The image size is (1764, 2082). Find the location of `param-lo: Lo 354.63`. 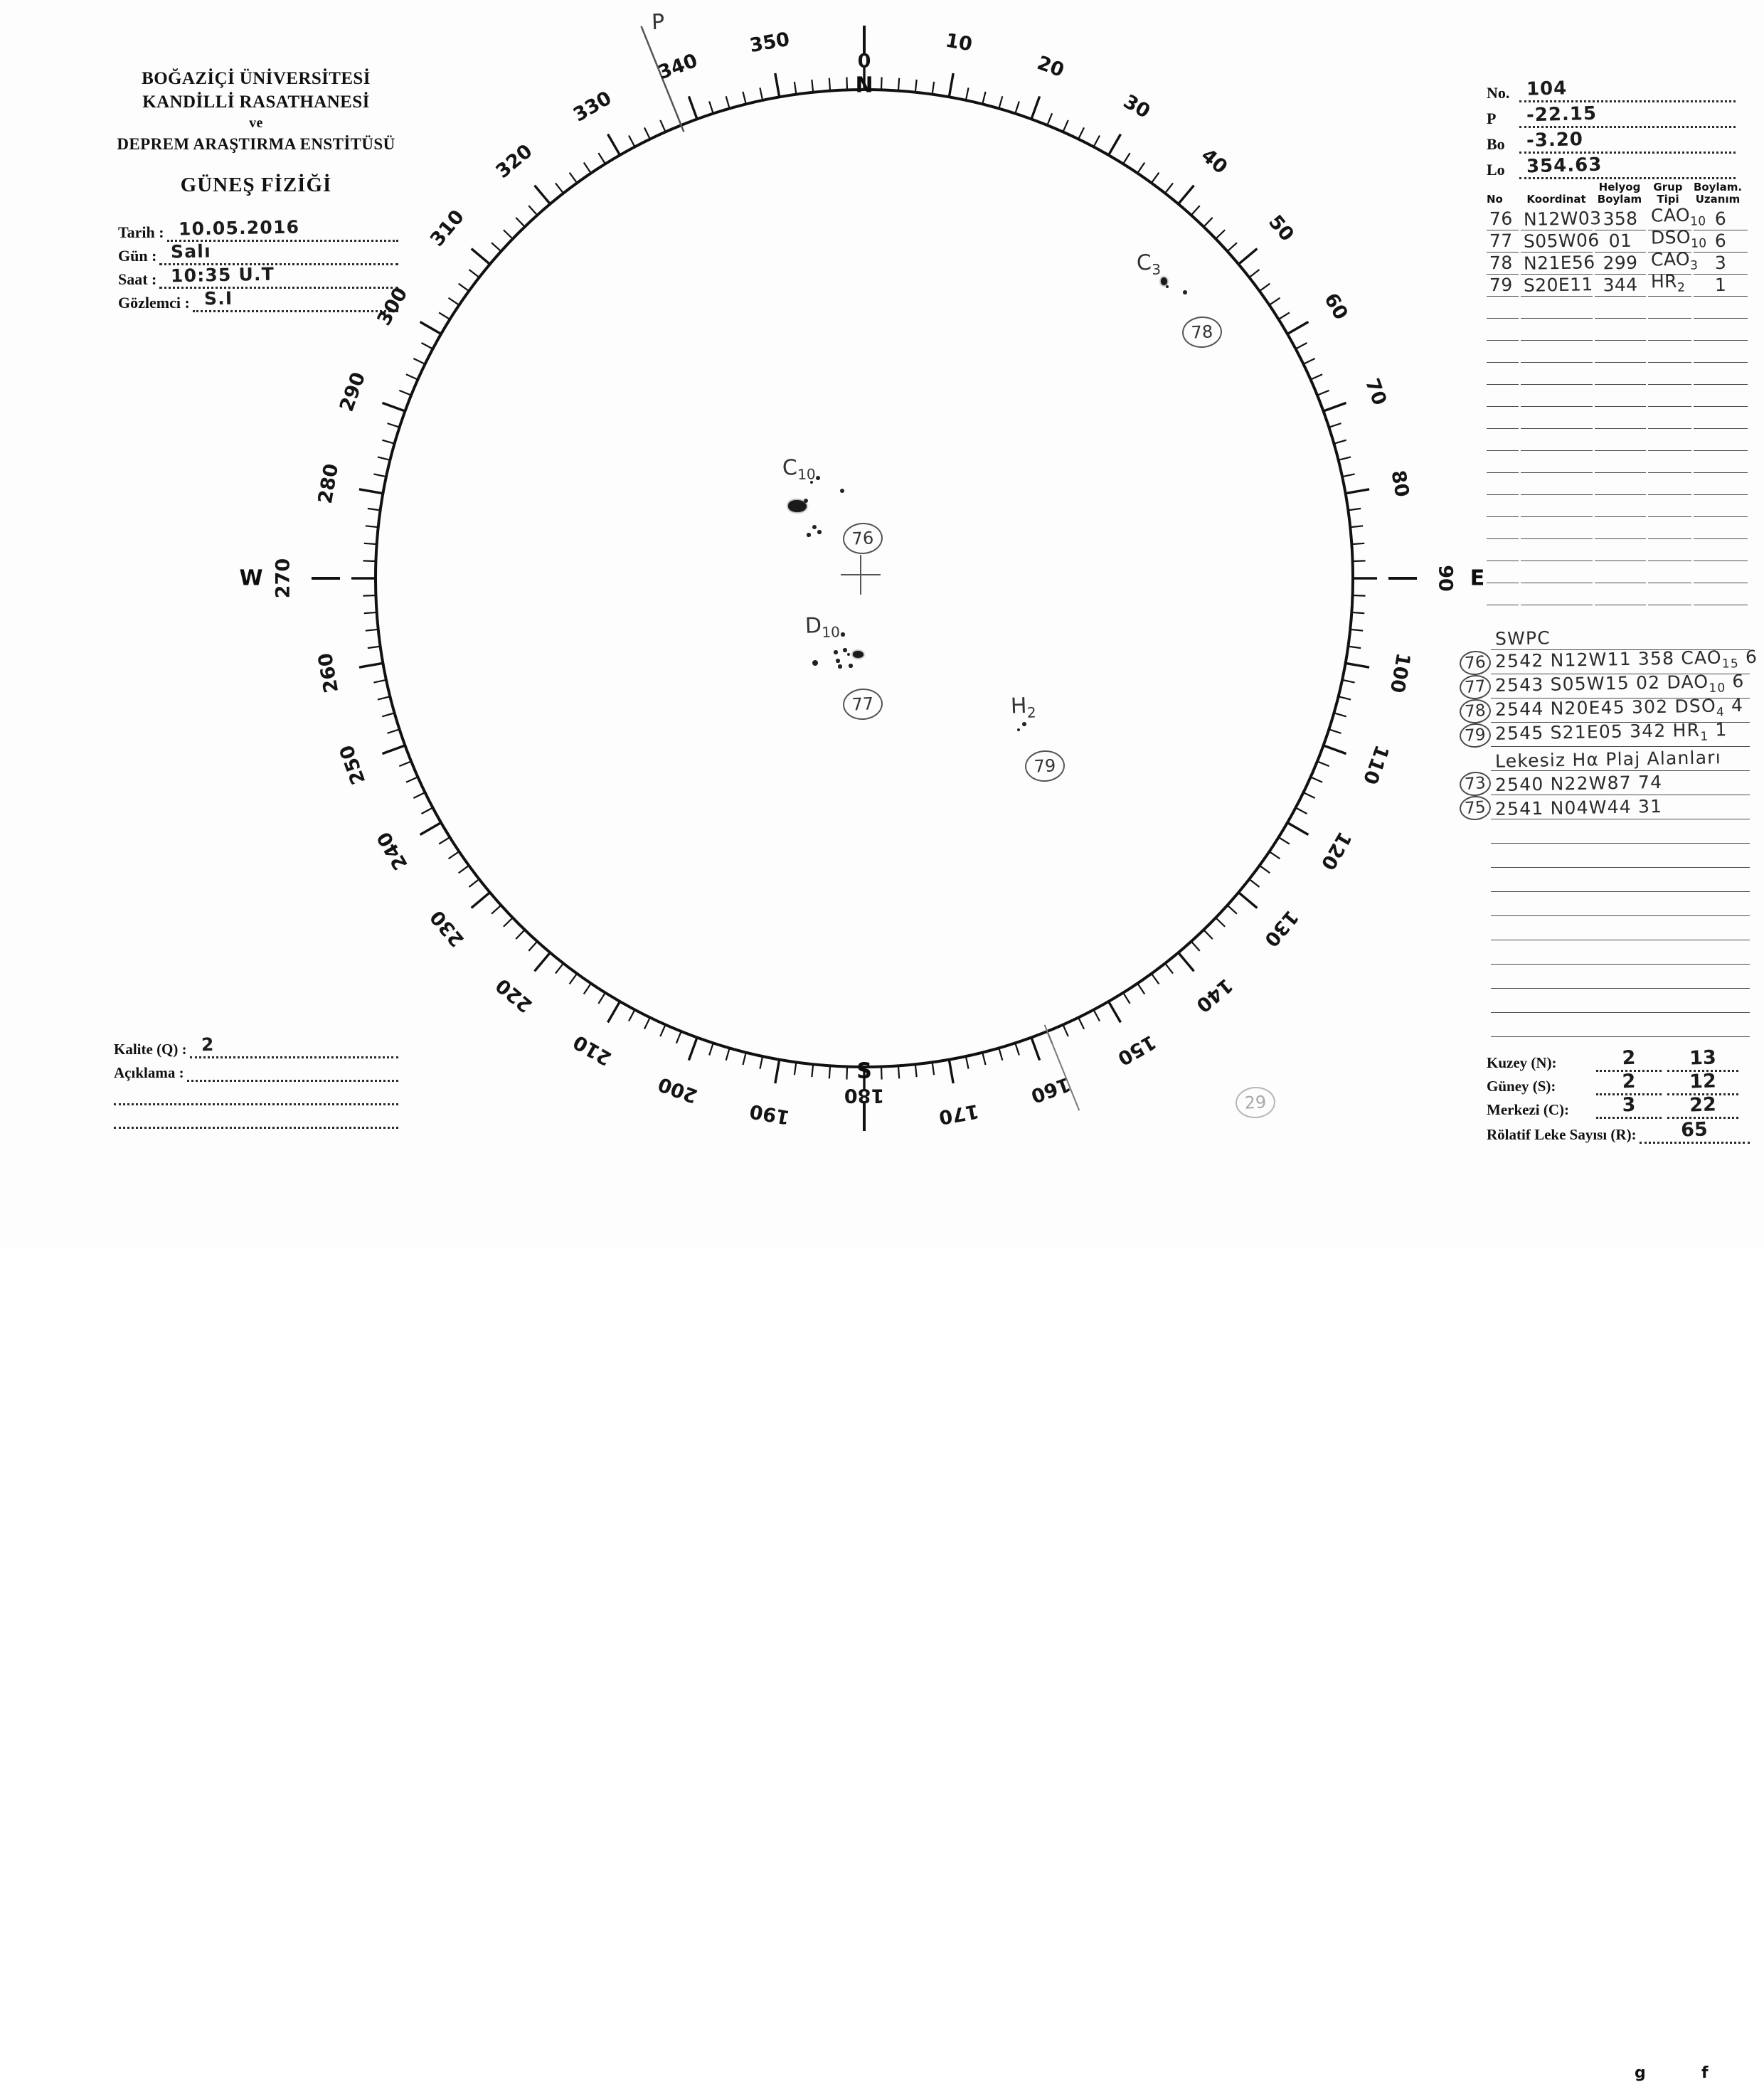

param-lo: Lo 354.63 is located at coordinates (1611, 167).